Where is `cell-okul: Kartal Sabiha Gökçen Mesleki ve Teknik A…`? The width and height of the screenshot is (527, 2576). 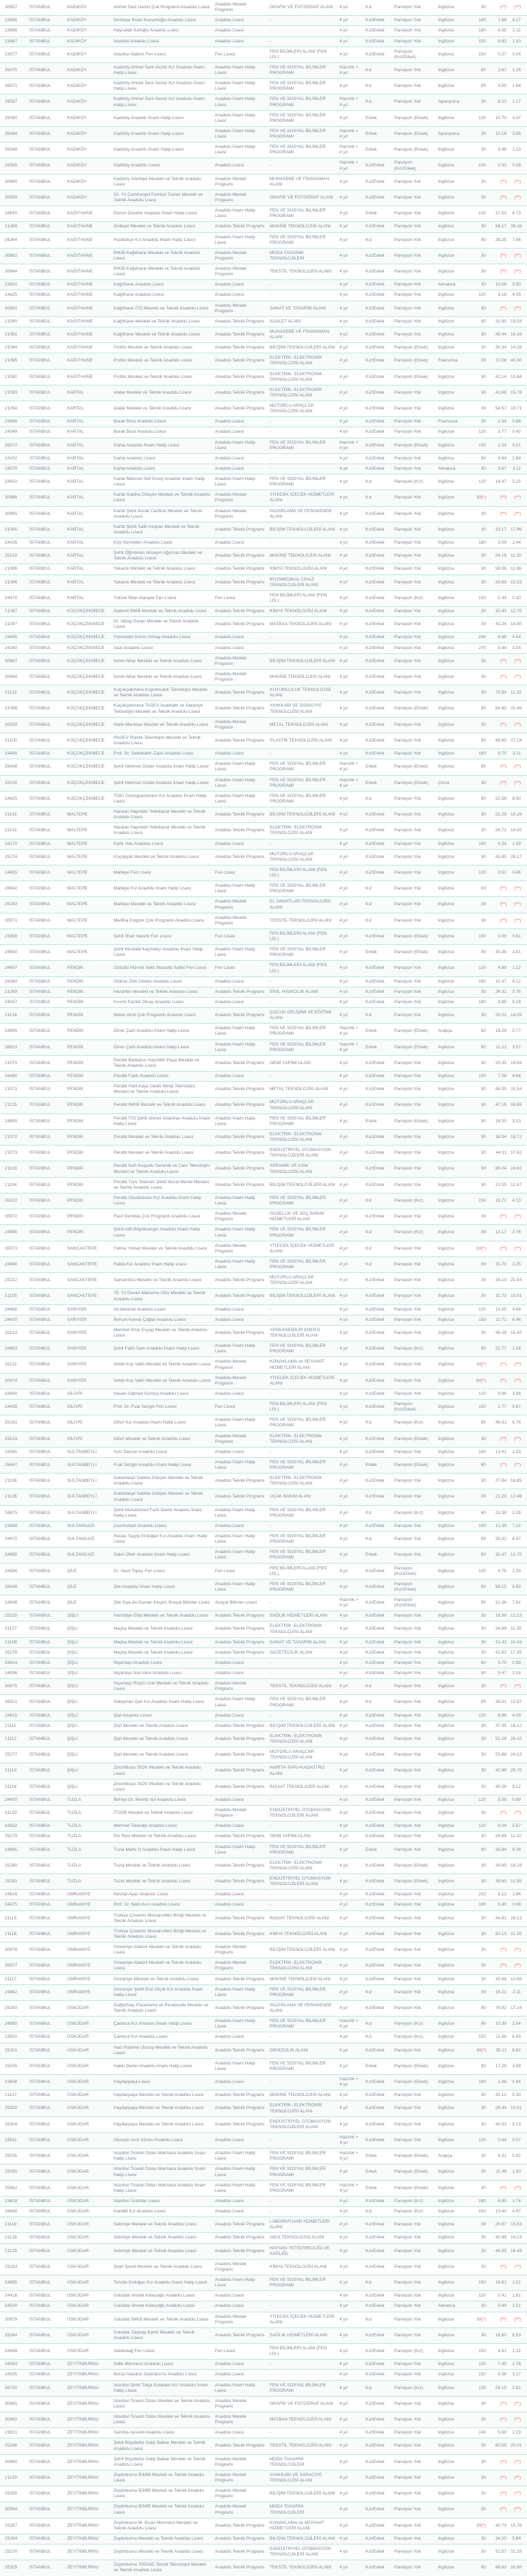
cell-okul: Kartal Sabiha Gökçen Mesleki ve Teknik A… is located at coordinates (162, 498).